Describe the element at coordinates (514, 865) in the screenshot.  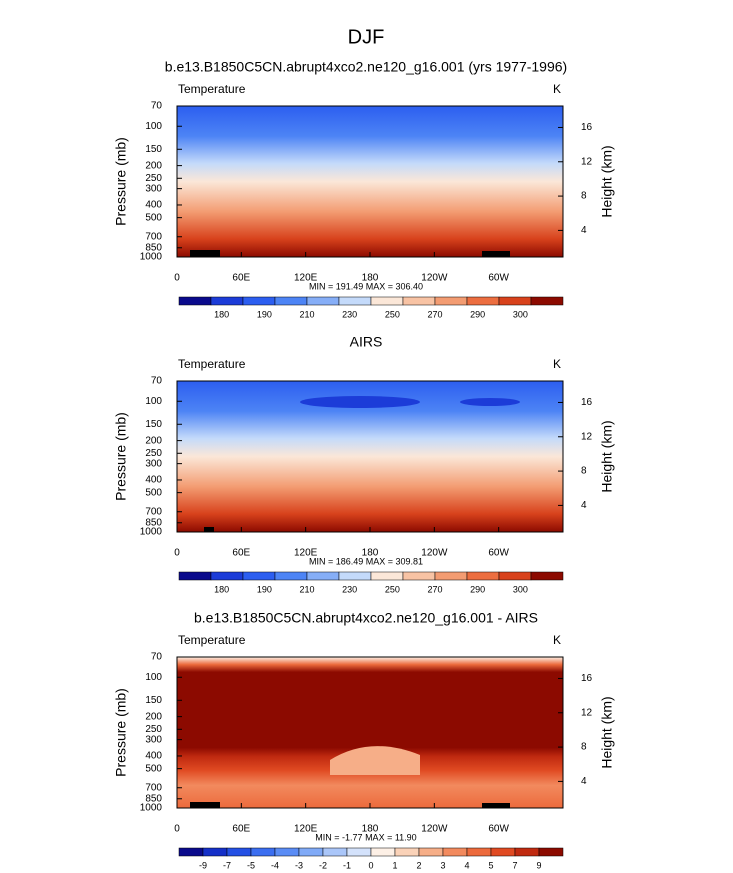
I see `colorbar-label: 7` at that location.